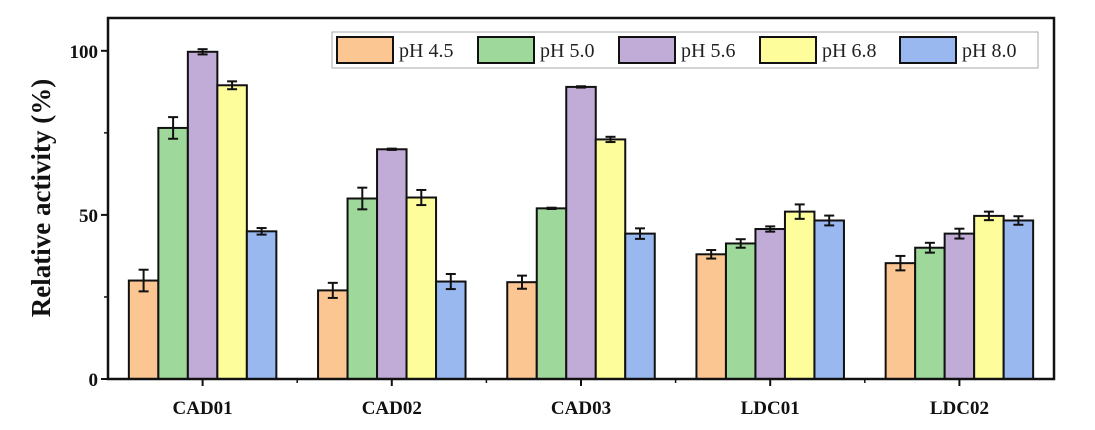  I want to click on bar-LDC01-pH-8.0, so click(829, 299).